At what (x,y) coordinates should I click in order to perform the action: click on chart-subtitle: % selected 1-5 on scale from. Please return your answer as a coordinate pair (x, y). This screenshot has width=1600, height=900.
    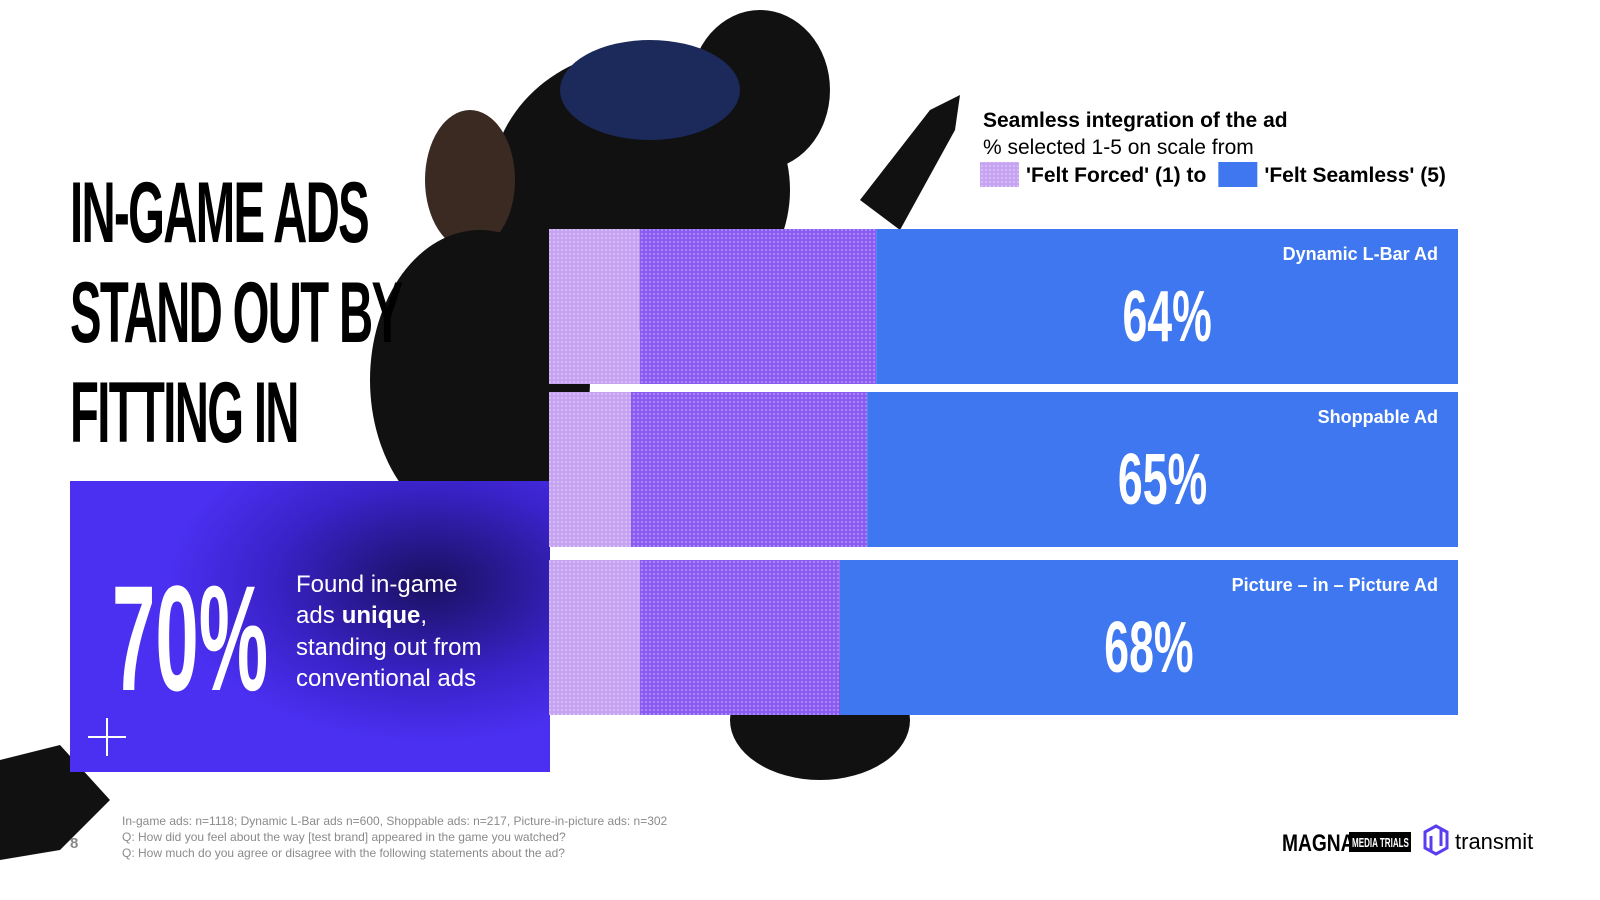
    Looking at the image, I should click on (1118, 147).